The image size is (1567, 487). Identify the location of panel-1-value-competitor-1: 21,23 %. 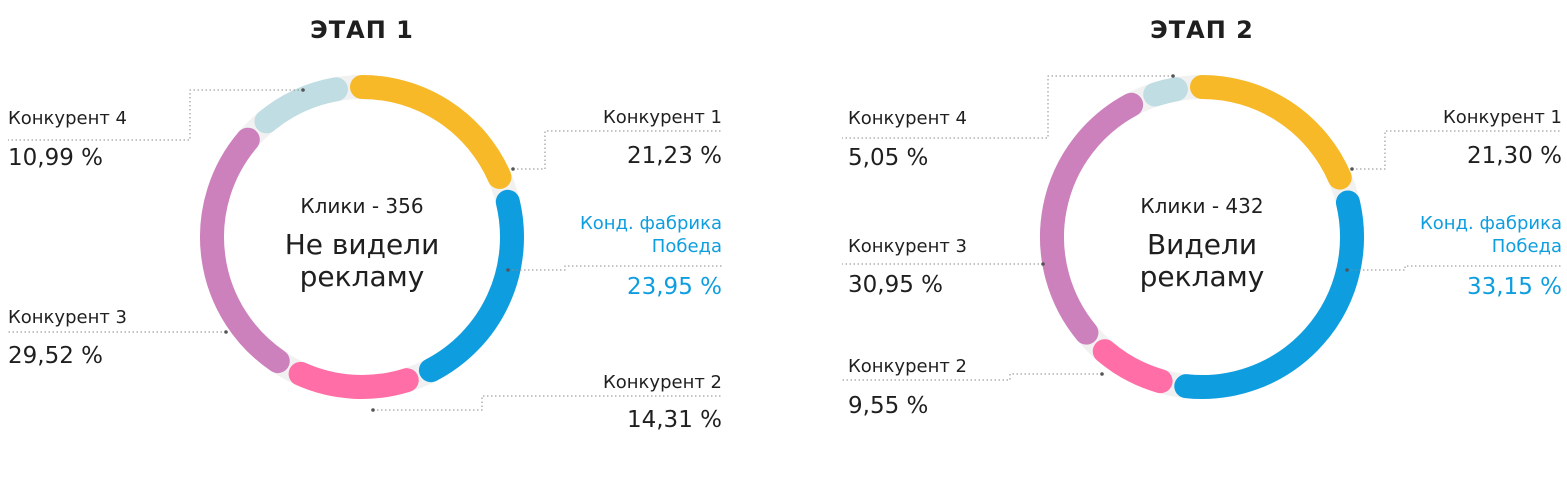
(674, 156).